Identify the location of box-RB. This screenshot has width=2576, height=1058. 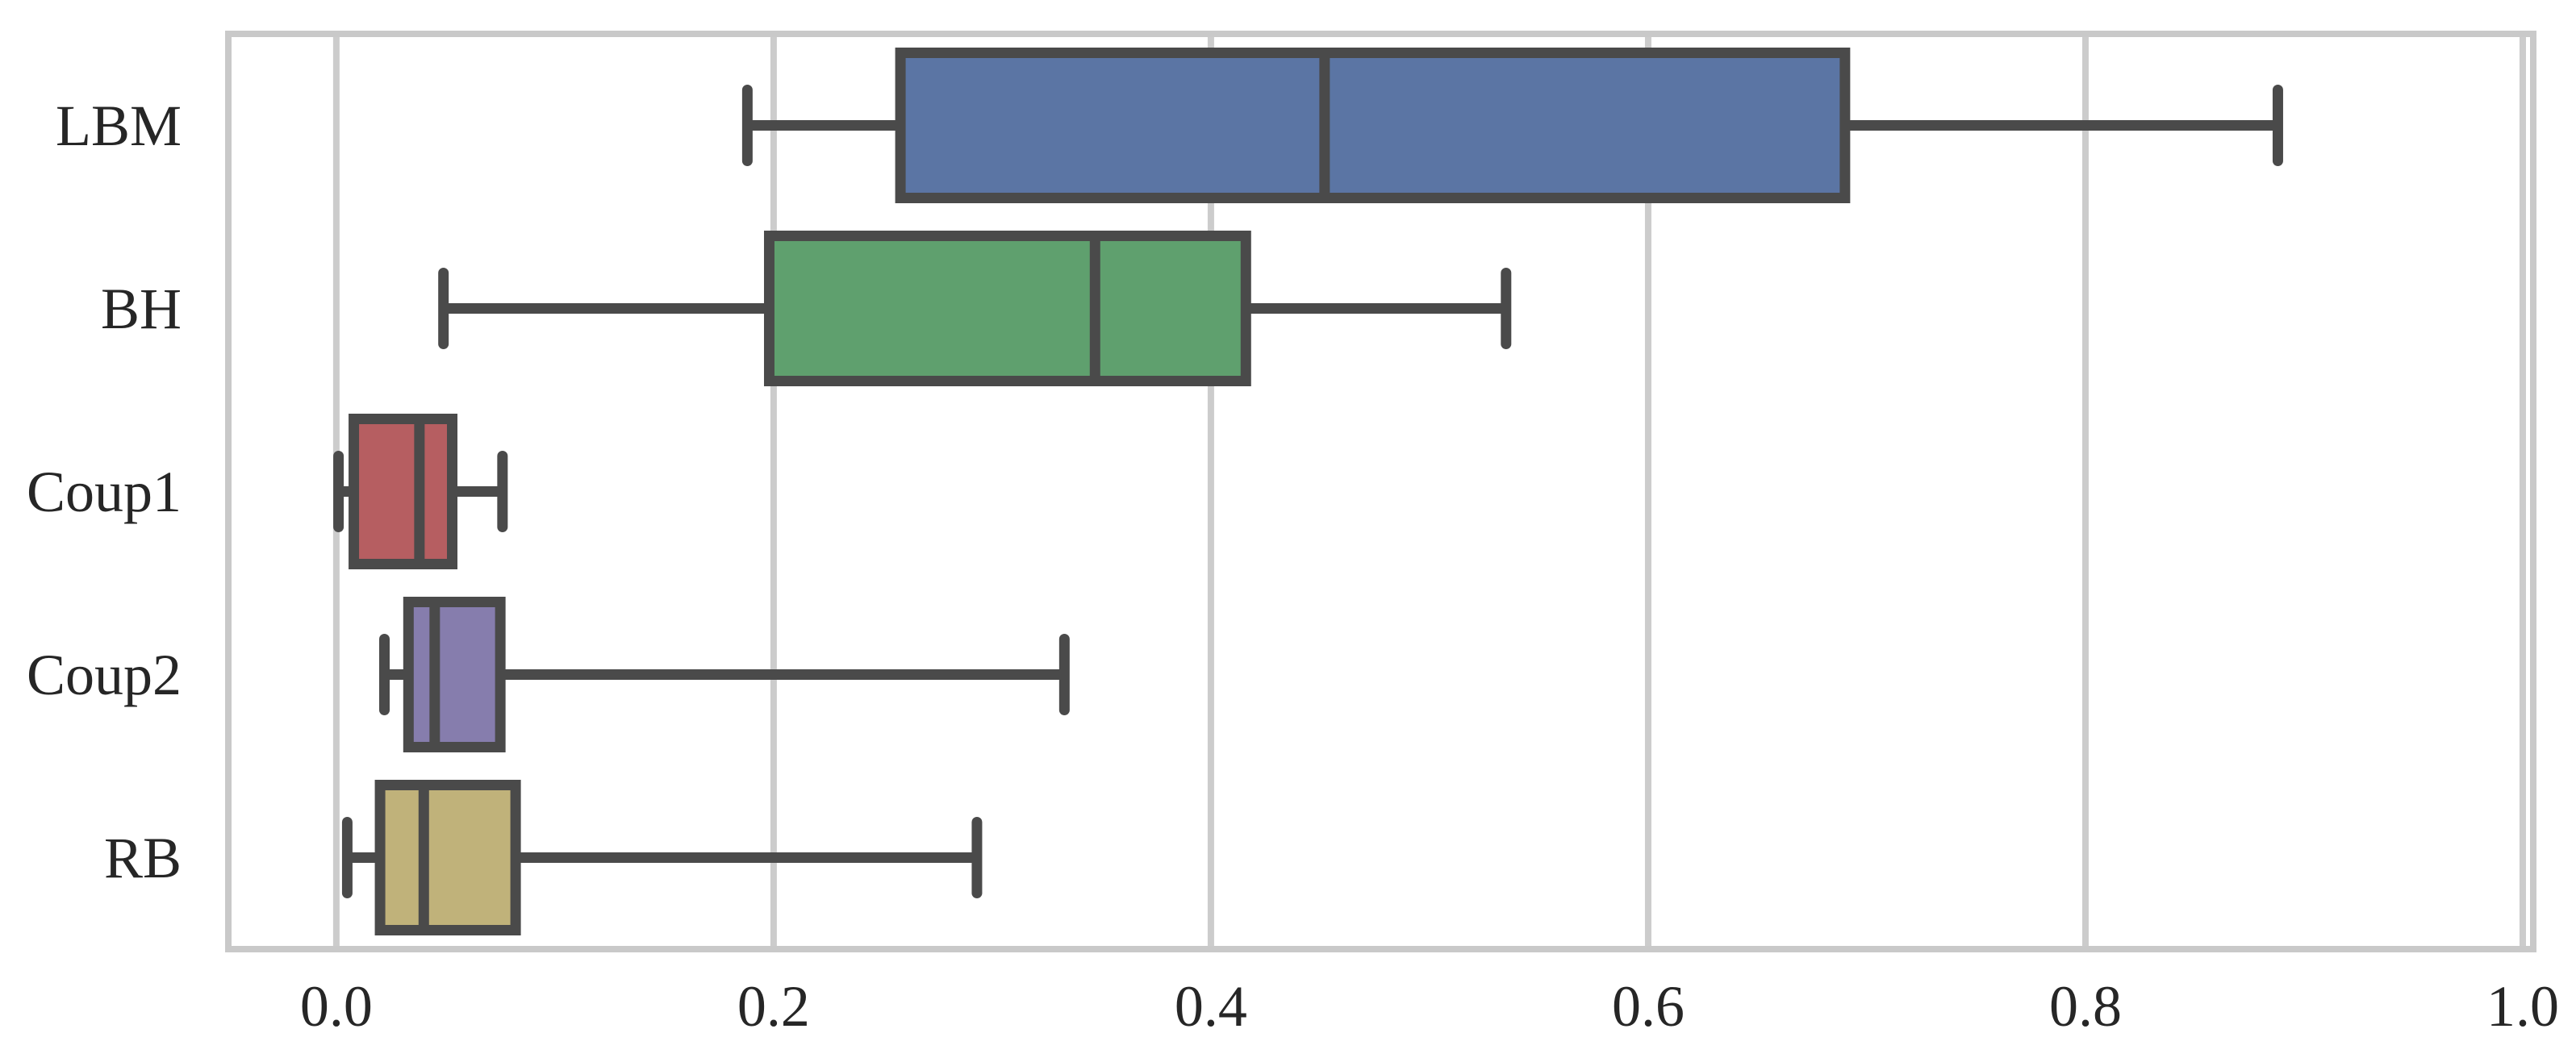
(447, 857).